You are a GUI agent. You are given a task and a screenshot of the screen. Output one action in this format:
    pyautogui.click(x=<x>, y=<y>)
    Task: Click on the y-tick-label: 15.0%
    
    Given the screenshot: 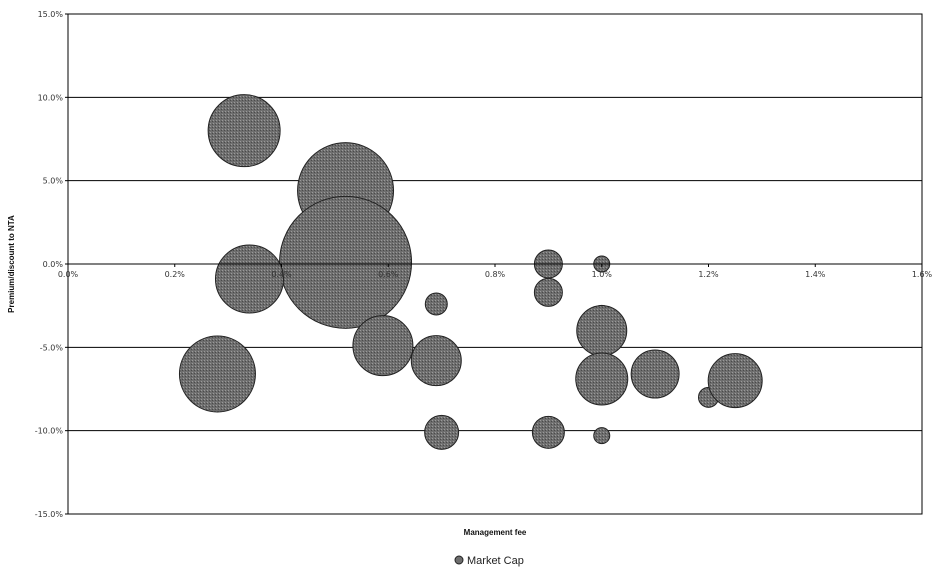 What is the action you would take?
    pyautogui.click(x=51, y=14)
    